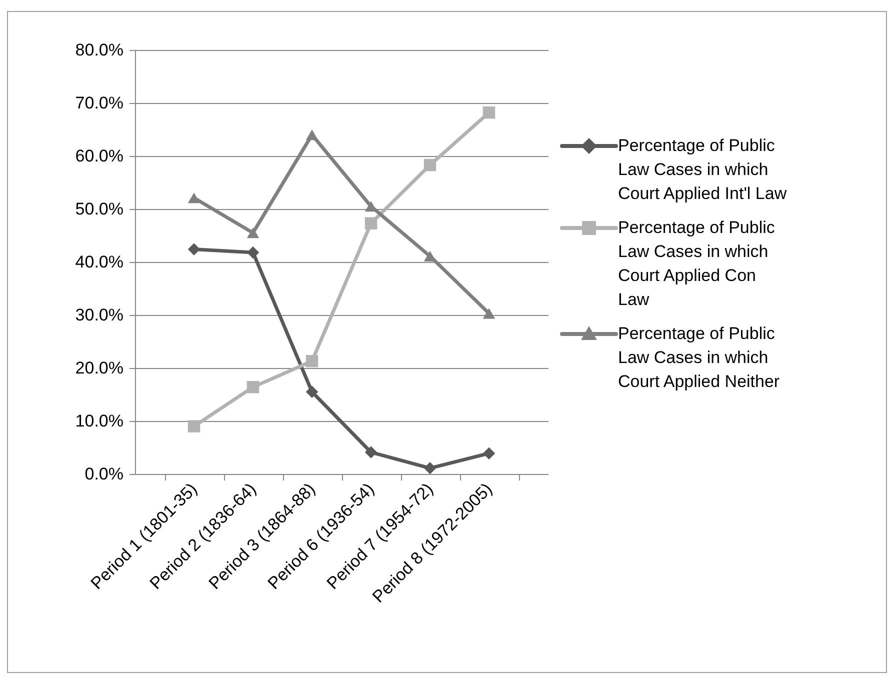  What do you see at coordinates (99, 209) in the screenshot?
I see `y-tick-label: 50.0%` at bounding box center [99, 209].